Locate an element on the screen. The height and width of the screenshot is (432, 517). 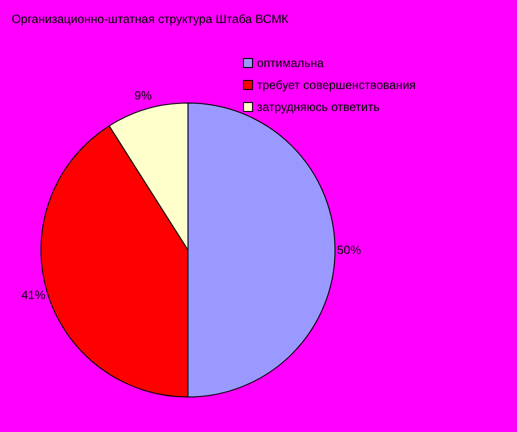
data-label: 9% is located at coordinates (143, 95).